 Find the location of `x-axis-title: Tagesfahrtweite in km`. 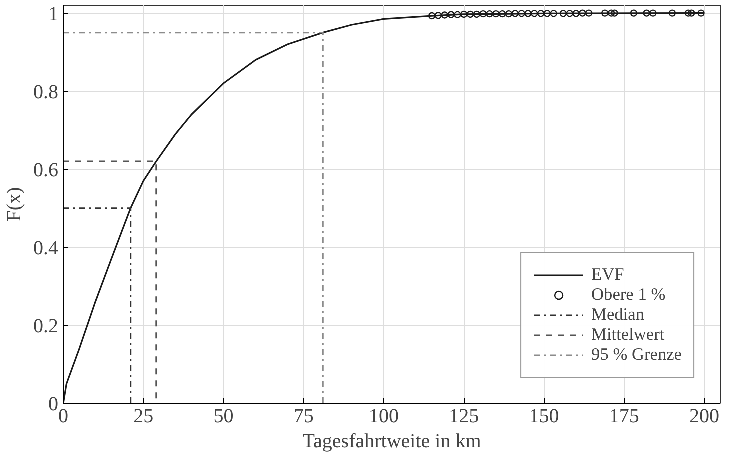

x-axis-title: Tagesfahrtweite in km is located at coordinates (392, 441).